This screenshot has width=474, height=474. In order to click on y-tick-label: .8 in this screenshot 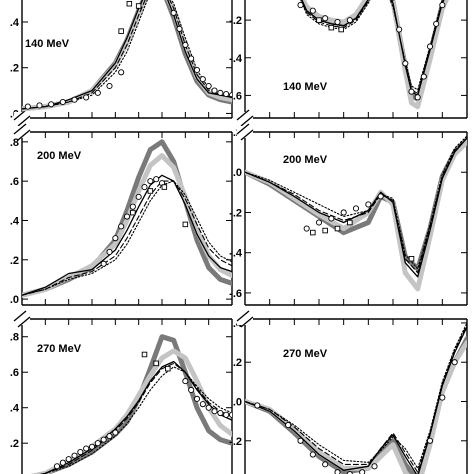, I will do `click(14, 143)`.